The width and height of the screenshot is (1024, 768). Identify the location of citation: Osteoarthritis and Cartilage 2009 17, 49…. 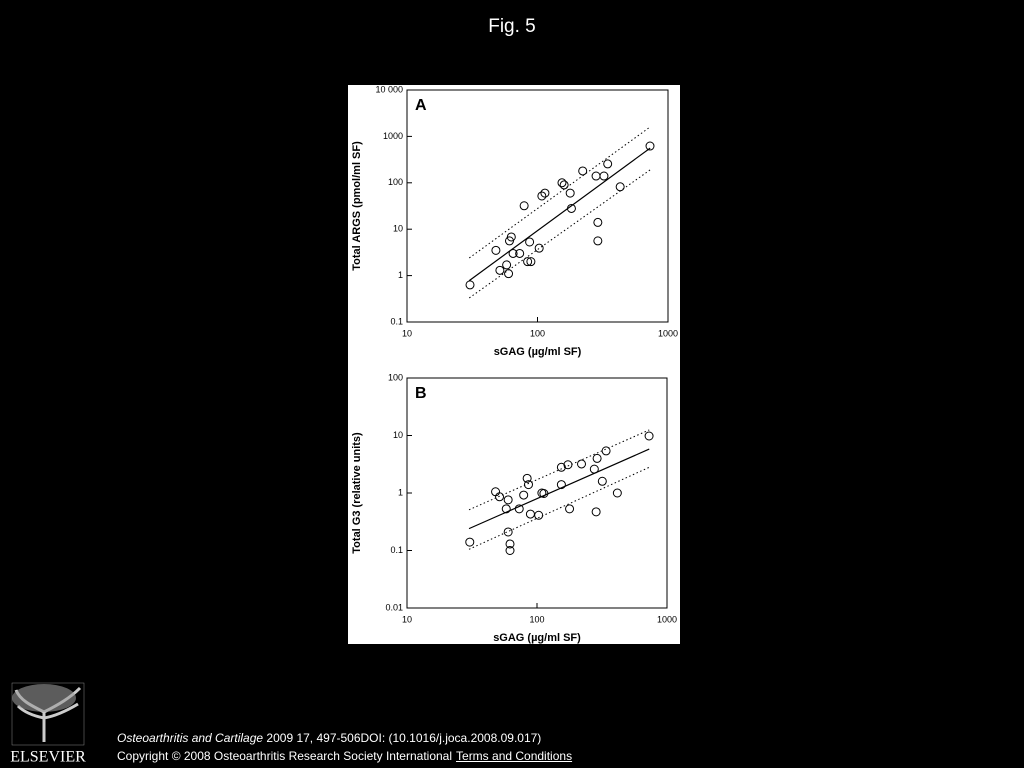
(329, 738).